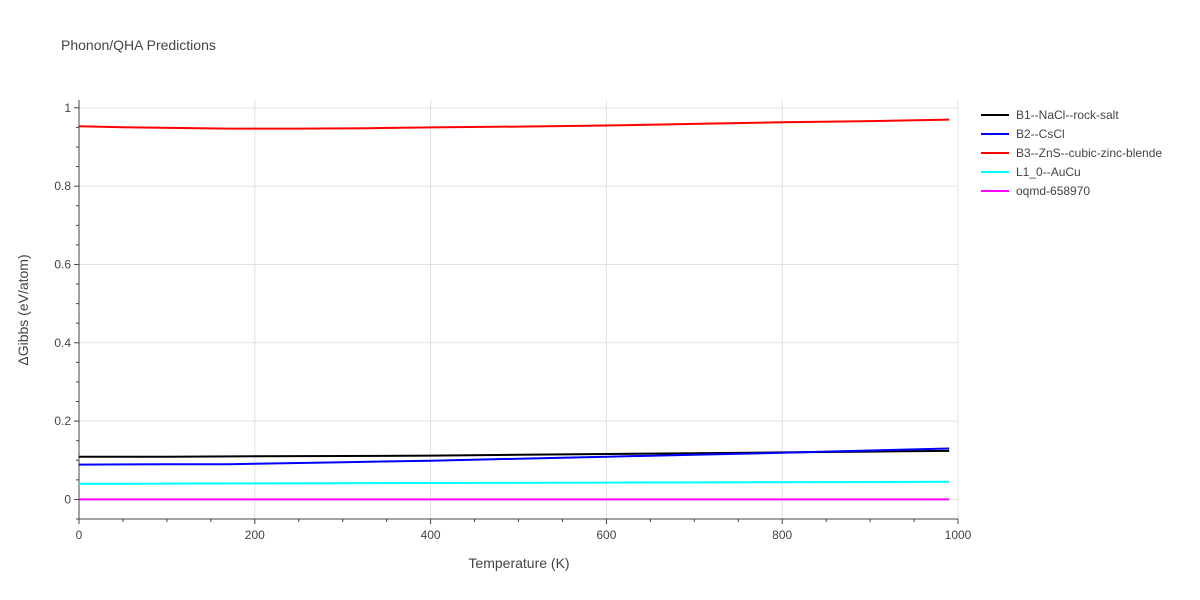 Image resolution: width=1200 pixels, height=600 pixels. I want to click on x-axis-title: Temperature (K), so click(518, 563).